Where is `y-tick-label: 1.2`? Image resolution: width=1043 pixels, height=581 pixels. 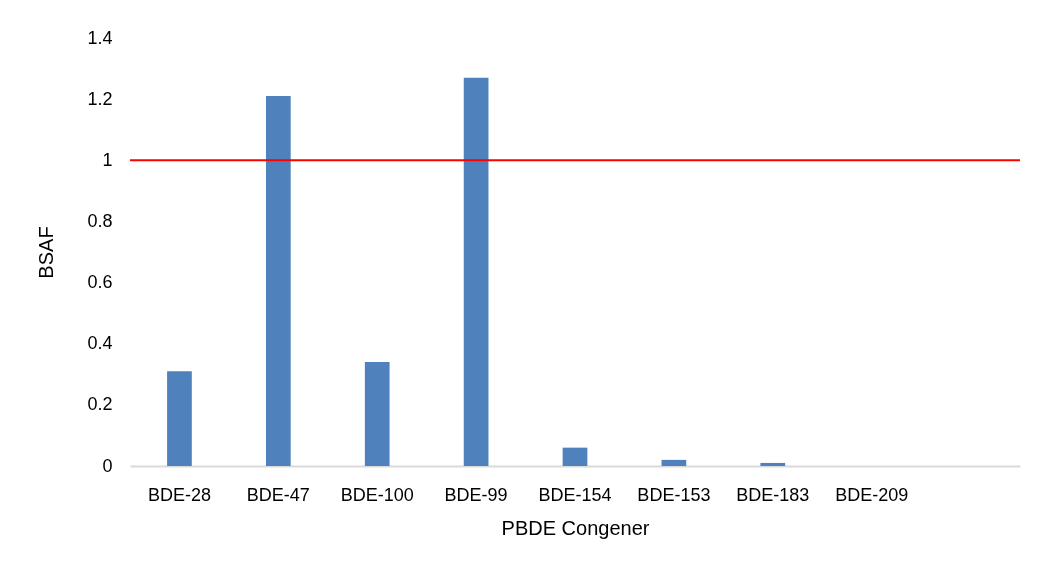
y-tick-label: 1.2 is located at coordinates (100, 98).